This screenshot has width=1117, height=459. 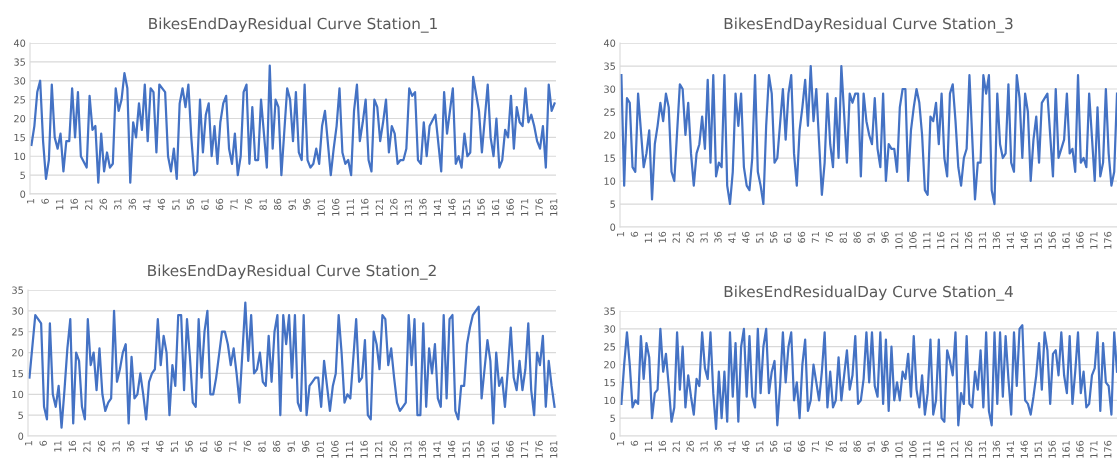 What do you see at coordinates (276, 446) in the screenshot?
I see `x-tick-label: 86` at bounding box center [276, 446].